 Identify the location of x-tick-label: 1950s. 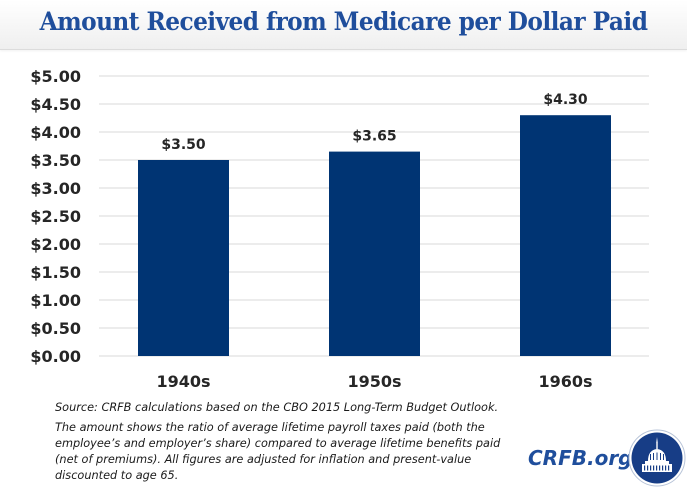
(374, 381).